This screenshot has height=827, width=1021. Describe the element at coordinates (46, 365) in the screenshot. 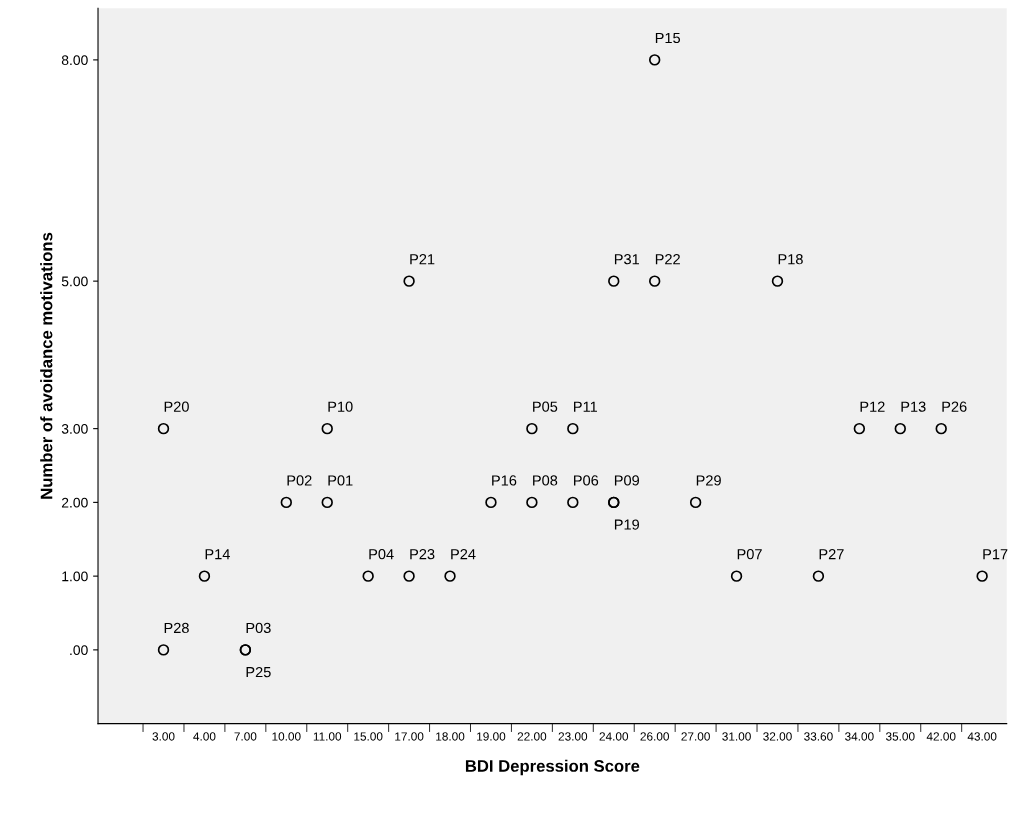

I see `y-axis-title: Number of avoidance motivations` at that location.